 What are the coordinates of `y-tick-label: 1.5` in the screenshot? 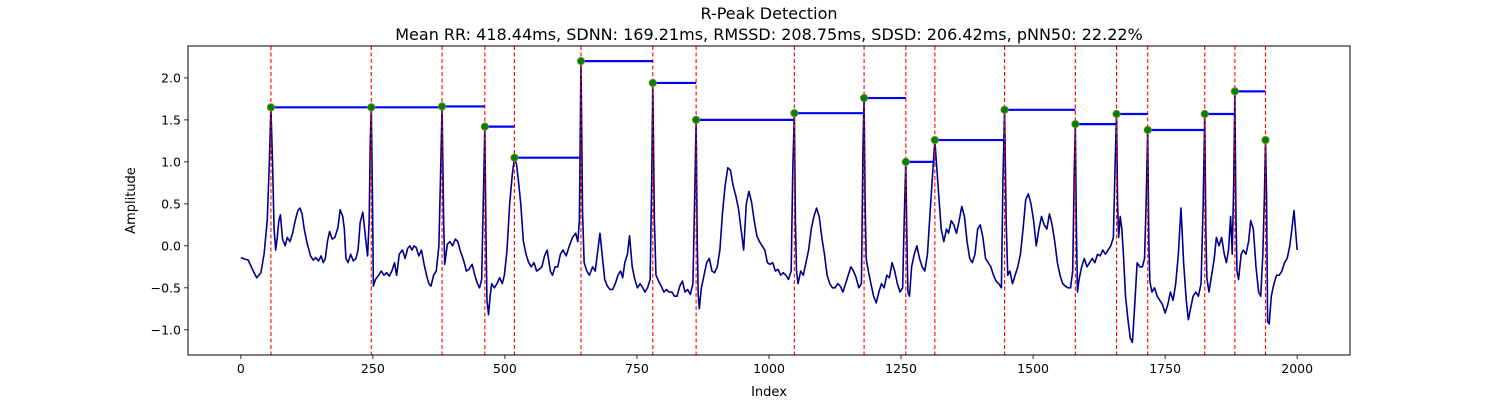 It's located at (171, 119).